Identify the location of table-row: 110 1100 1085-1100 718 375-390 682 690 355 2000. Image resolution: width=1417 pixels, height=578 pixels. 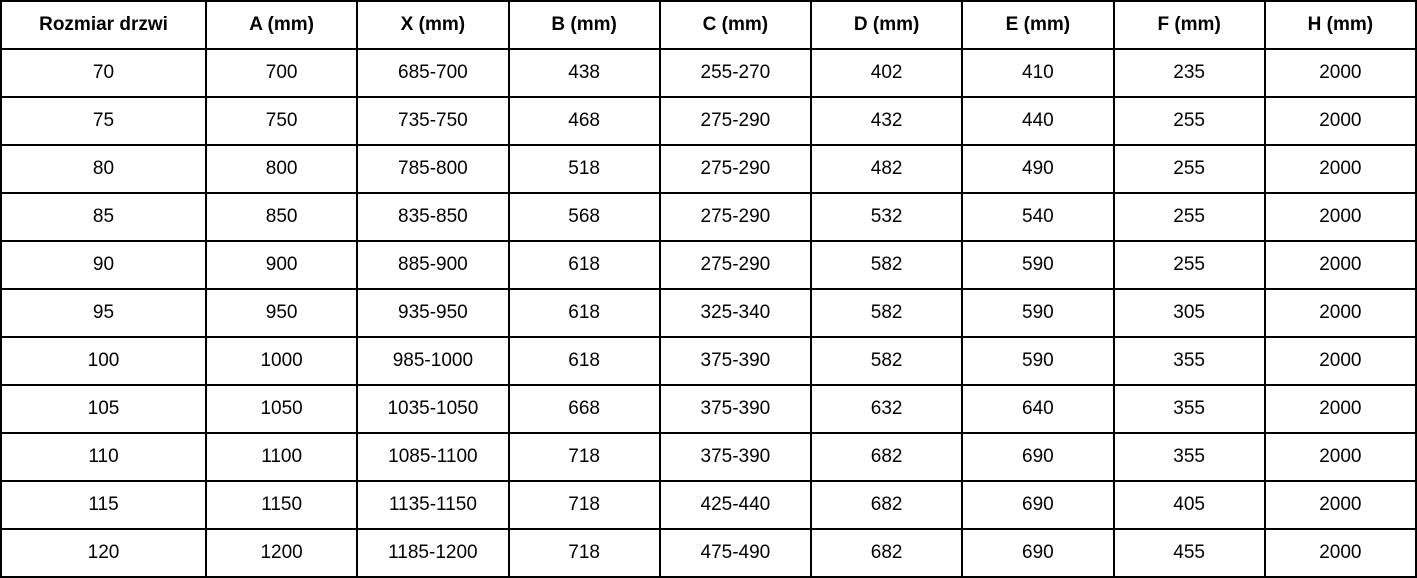
(708, 457).